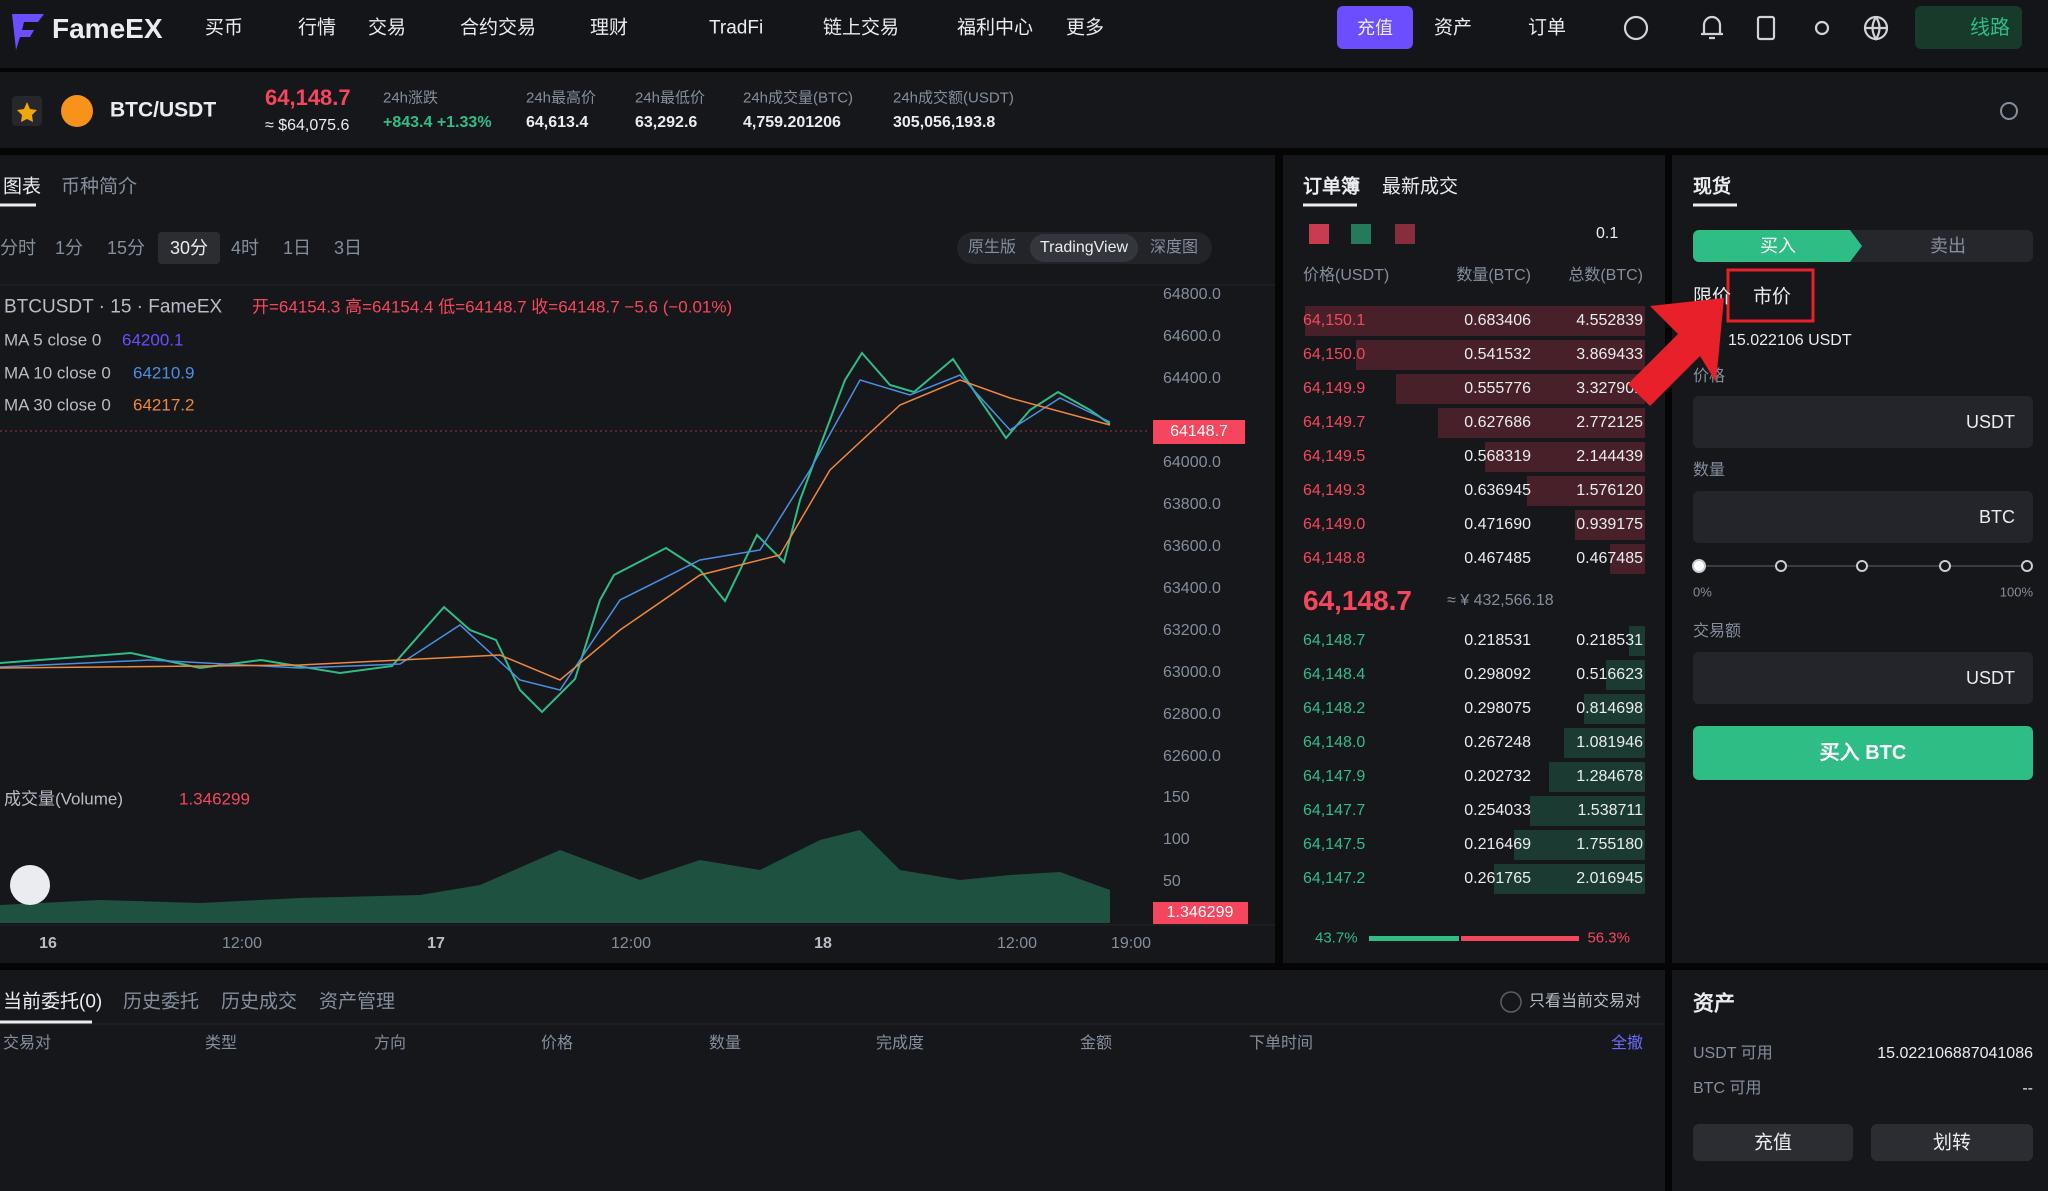 This screenshot has width=2048, height=1191. Describe the element at coordinates (22, 187) in the screenshot. I see `tab: 图表` at that location.